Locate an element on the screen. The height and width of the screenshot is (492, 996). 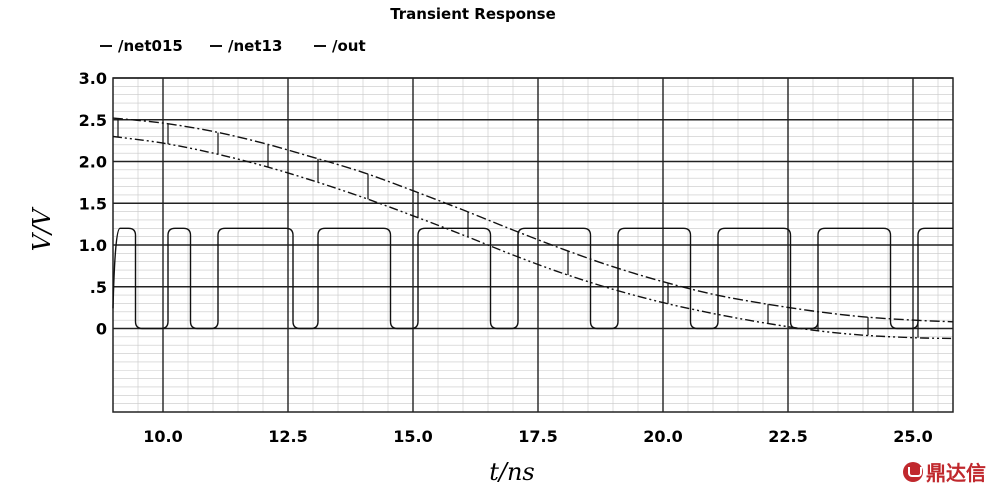
y-tick-label: 1.5 is located at coordinates (93, 203).